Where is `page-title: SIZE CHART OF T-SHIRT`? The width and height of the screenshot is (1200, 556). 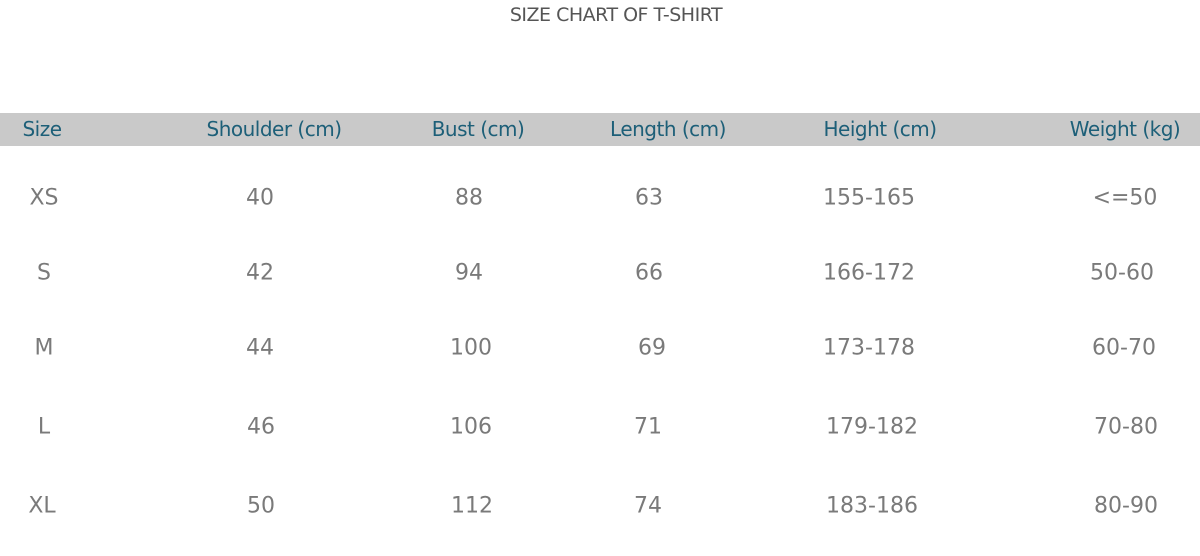 page-title: SIZE CHART OF T-SHIRT is located at coordinates (616, 15).